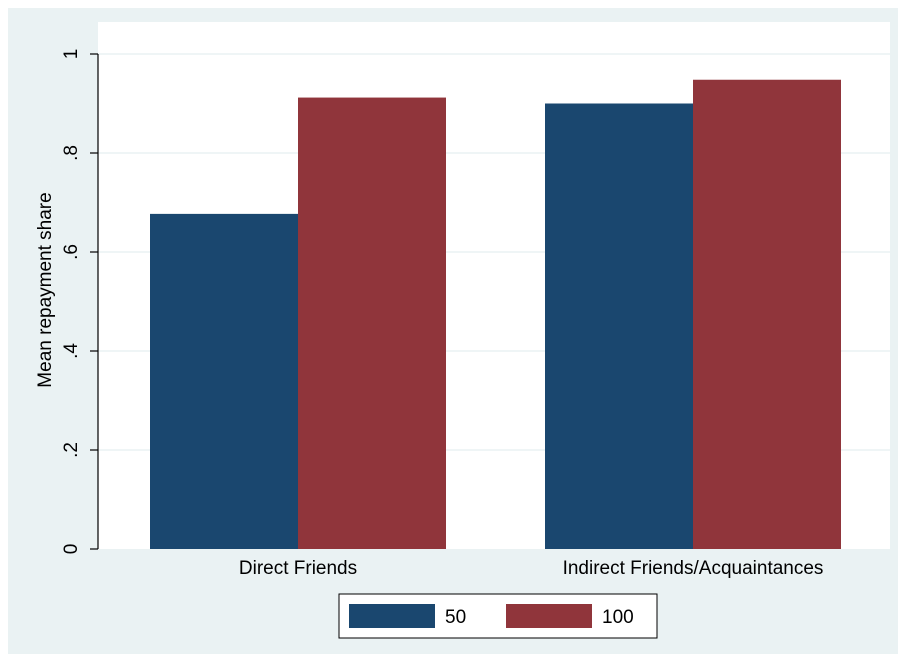 Image resolution: width=906 pixels, height=667 pixels. What do you see at coordinates (455, 617) in the screenshot?
I see `legend-label: 50` at bounding box center [455, 617].